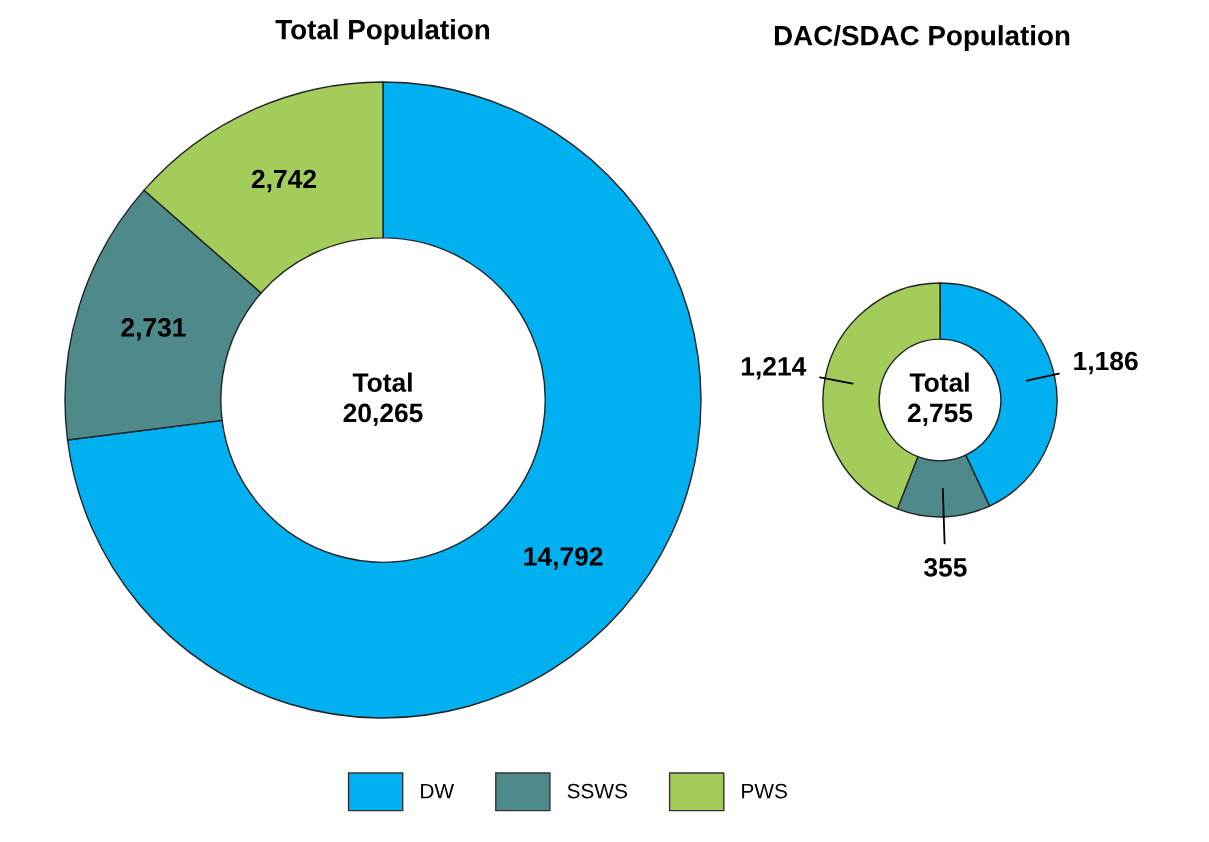 This screenshot has height=842, width=1209. I want to click on chart-title: Total Population, so click(382, 32).